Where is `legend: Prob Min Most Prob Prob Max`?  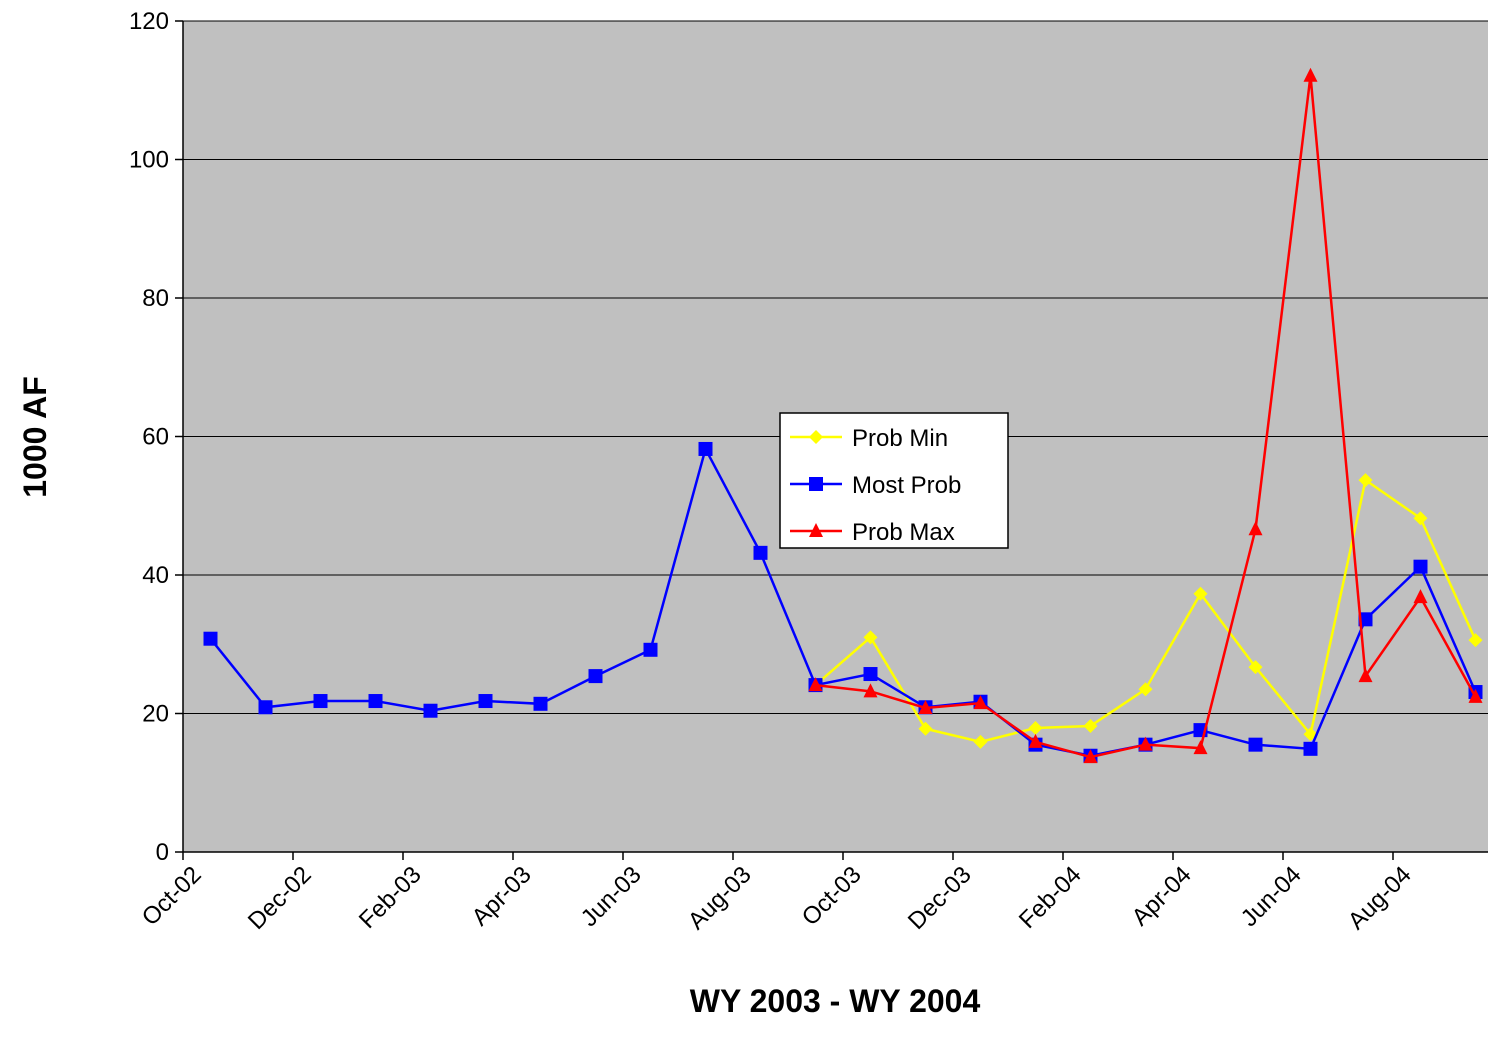
legend: Prob Min Most Prob Prob Max is located at coordinates (894, 480).